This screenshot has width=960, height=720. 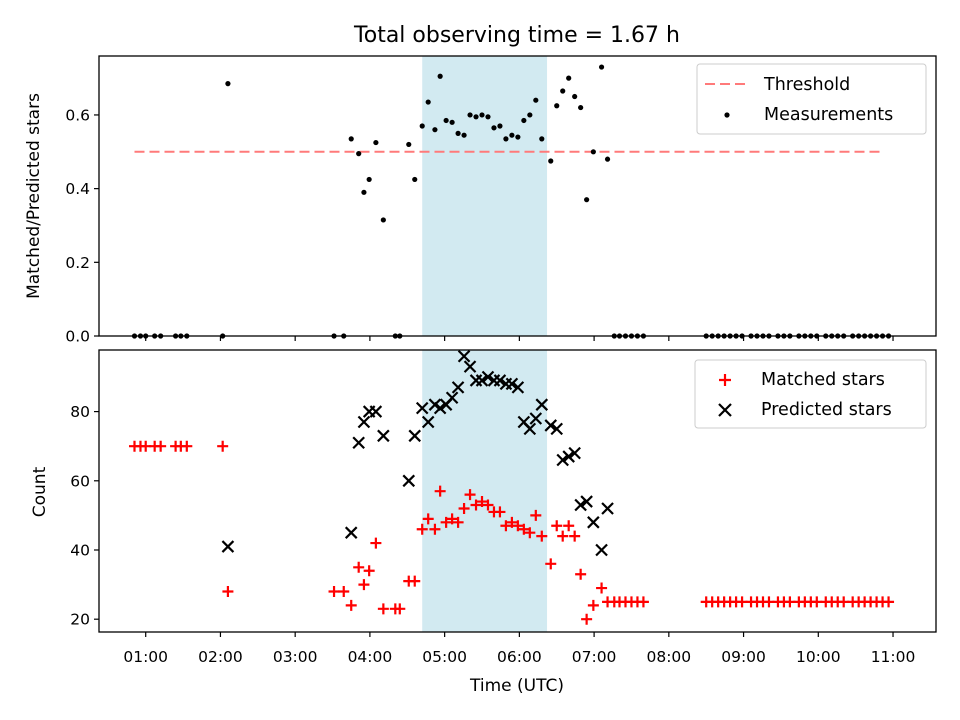 I want to click on predicted-legend-handle, so click(x=725, y=410).